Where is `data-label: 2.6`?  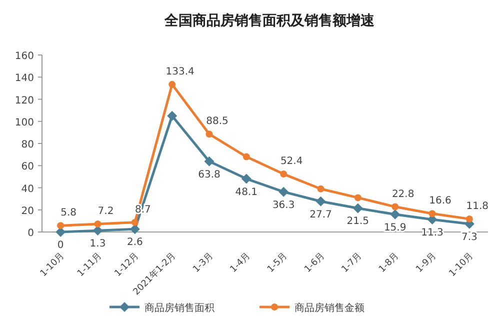
data-label: 2.6 is located at coordinates (134, 242).